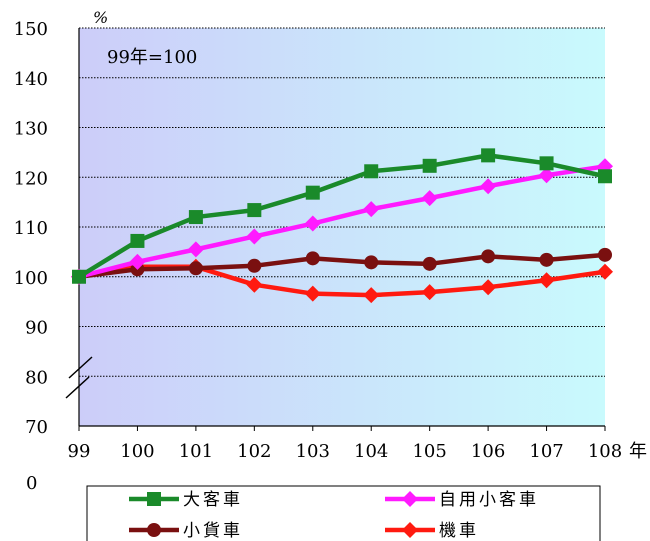 The height and width of the screenshot is (541, 650). I want to click on y-tick-label: 110, so click(31, 228).